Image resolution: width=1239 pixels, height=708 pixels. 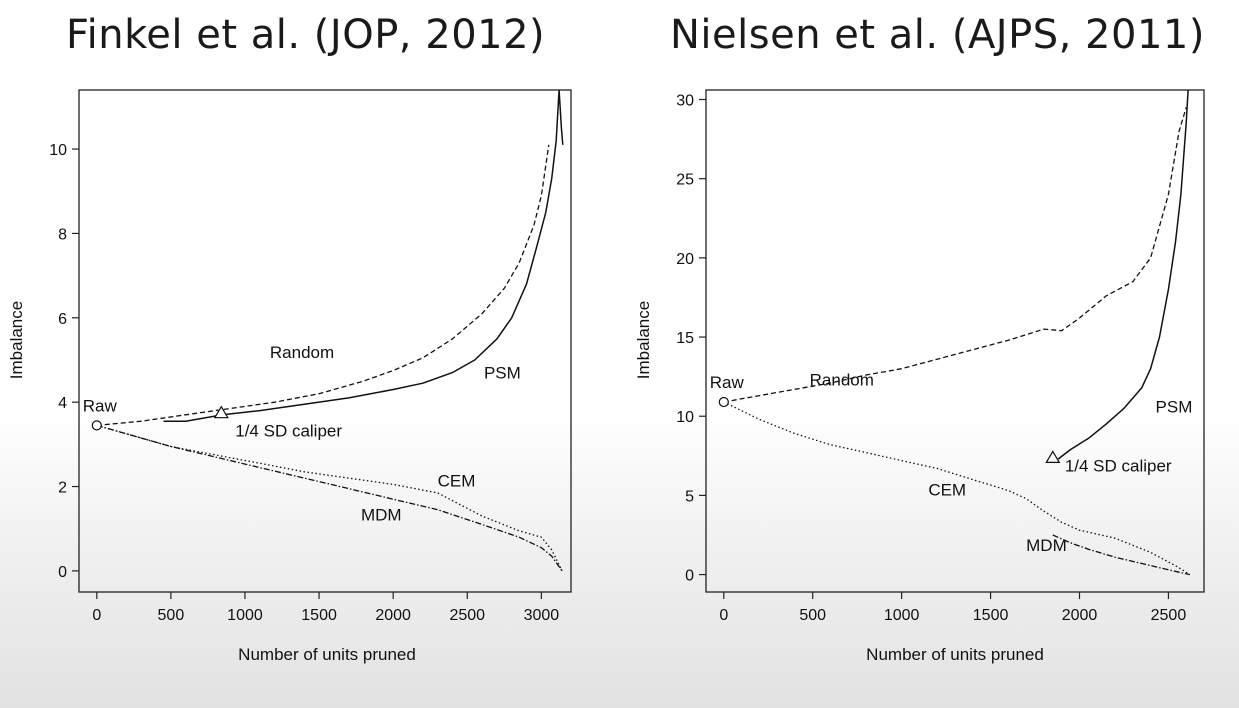 What do you see at coordinates (327, 654) in the screenshot?
I see `left-x-axis-title: Number of units pruned` at bounding box center [327, 654].